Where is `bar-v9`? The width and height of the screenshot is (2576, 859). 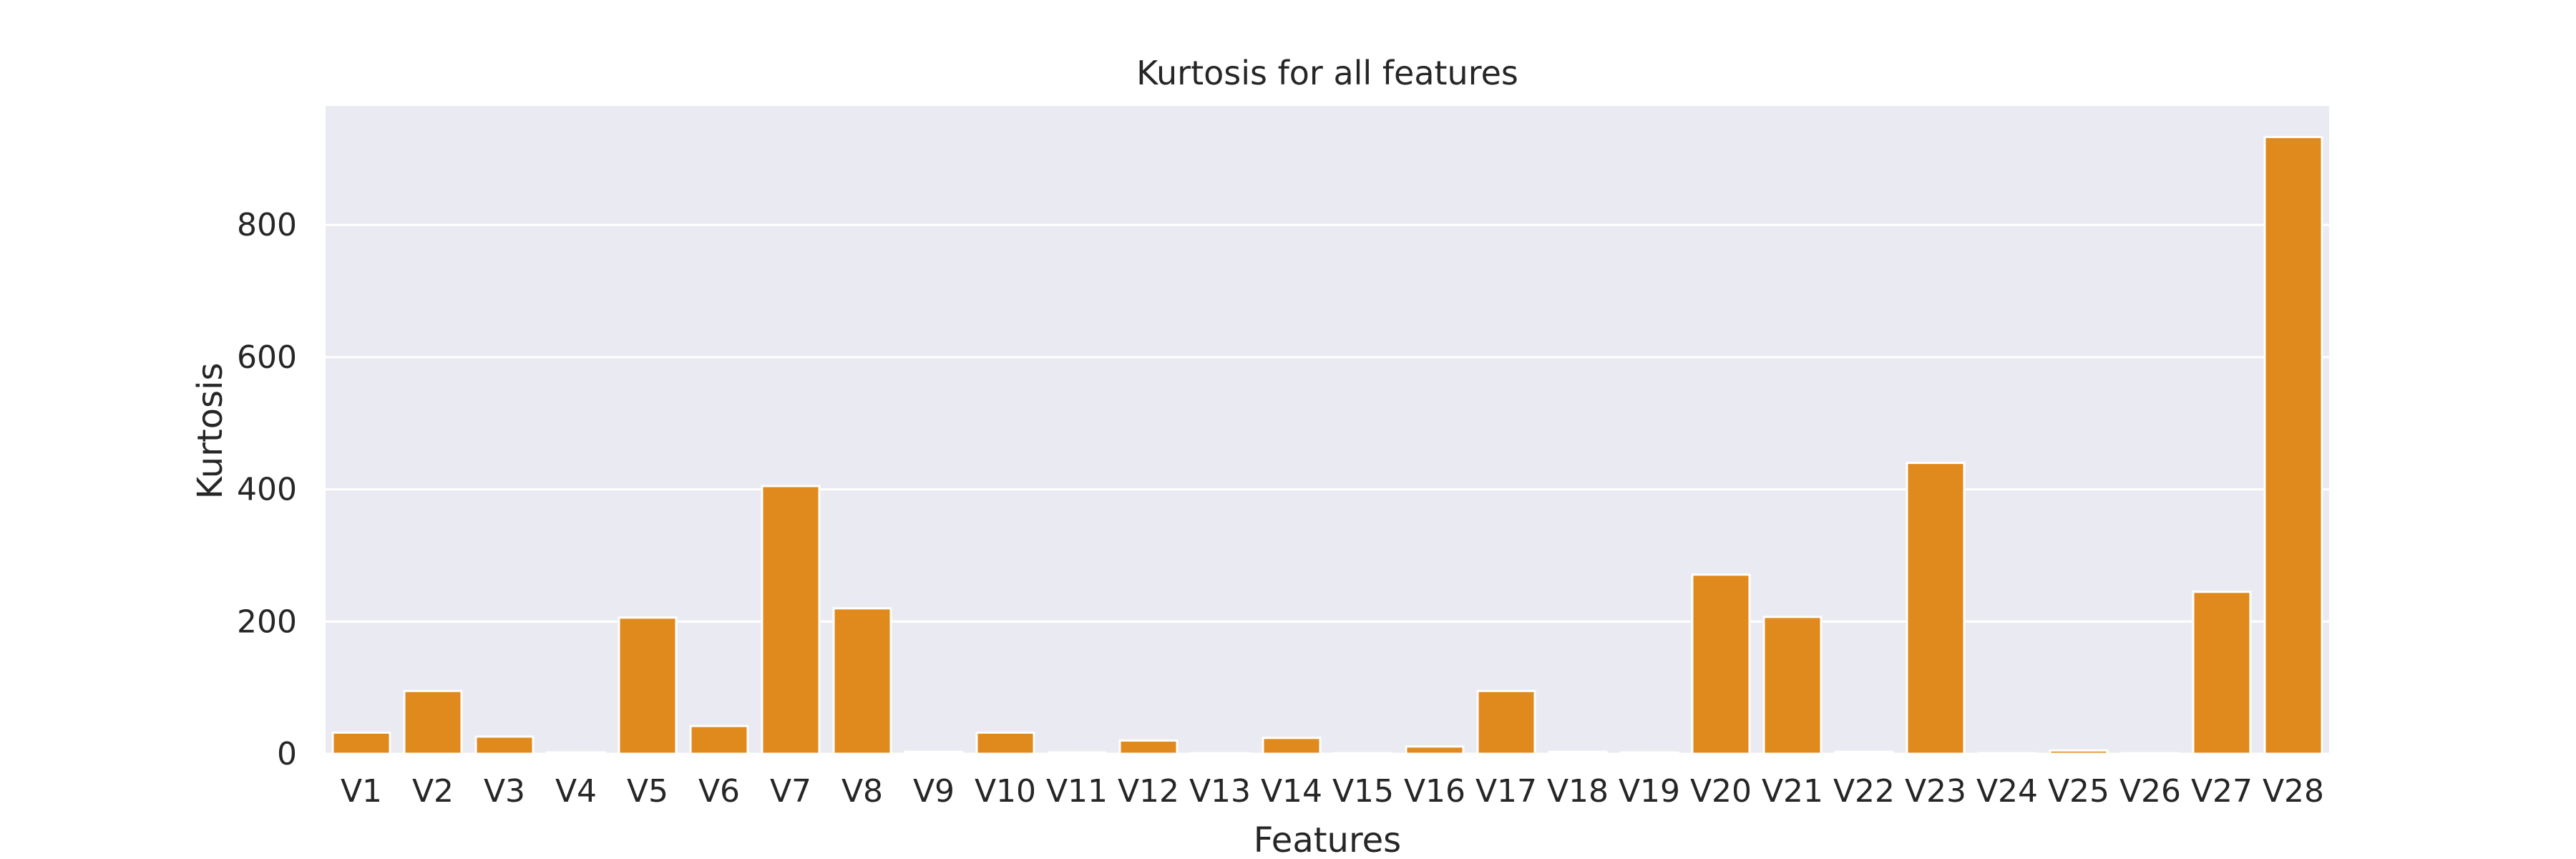
bar-v9 is located at coordinates (934, 752).